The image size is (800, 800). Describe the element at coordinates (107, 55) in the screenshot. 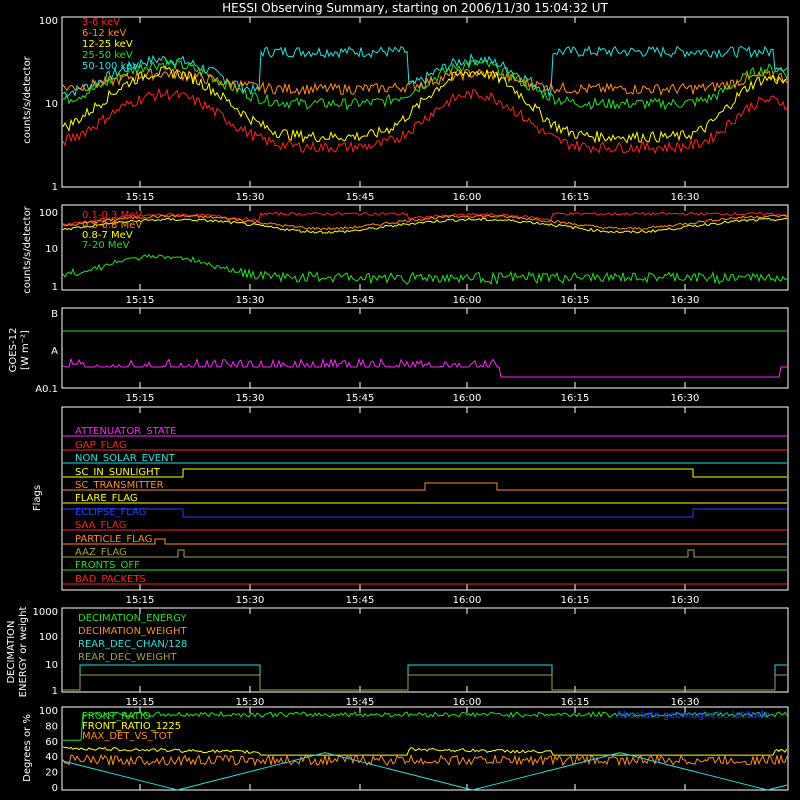

I see `panel-rates-low-legend-3: 25-50 keV` at that location.